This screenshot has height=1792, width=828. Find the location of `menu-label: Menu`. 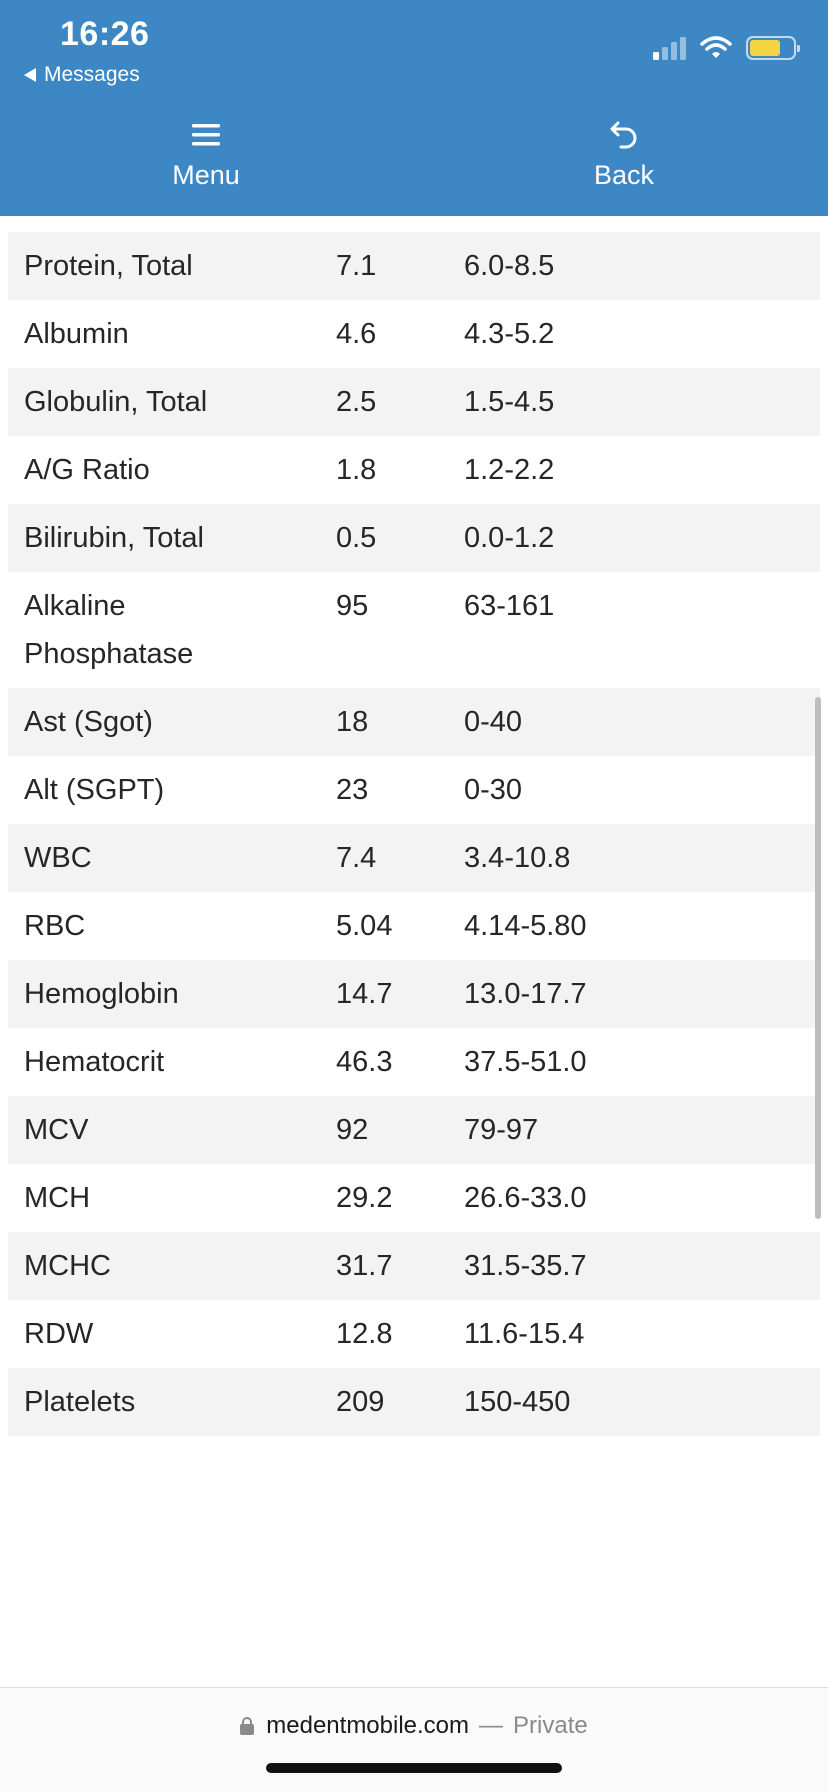

menu-label: Menu is located at coordinates (206, 175).